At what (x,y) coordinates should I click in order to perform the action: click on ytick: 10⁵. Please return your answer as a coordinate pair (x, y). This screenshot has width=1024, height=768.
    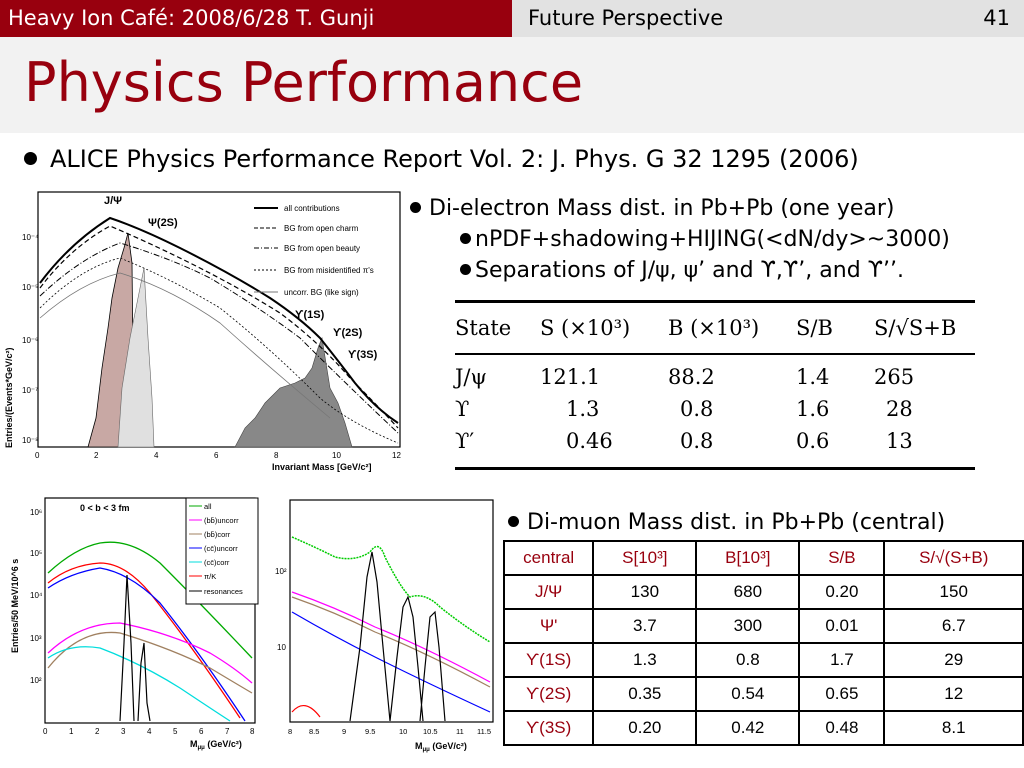
    Looking at the image, I should click on (36, 553).